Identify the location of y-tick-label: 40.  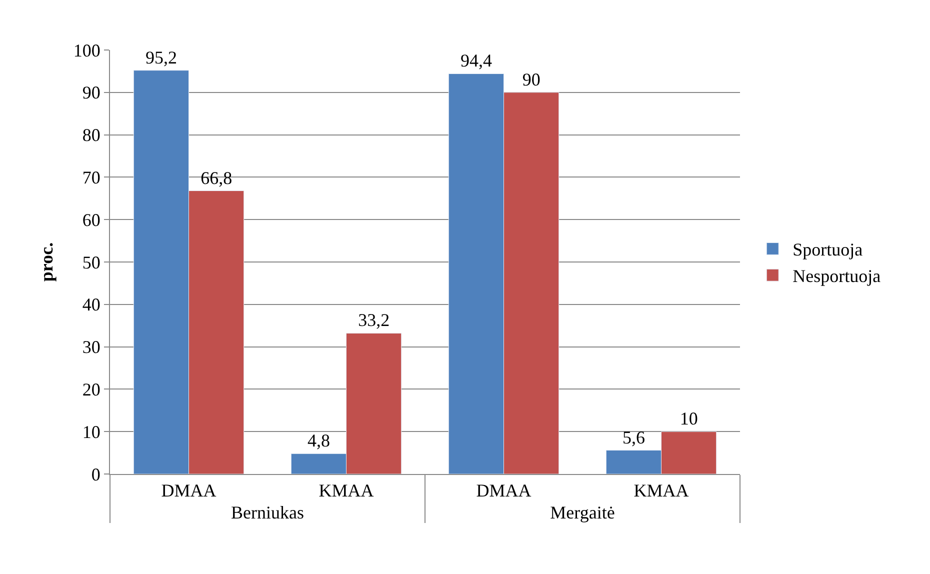
(91, 304).